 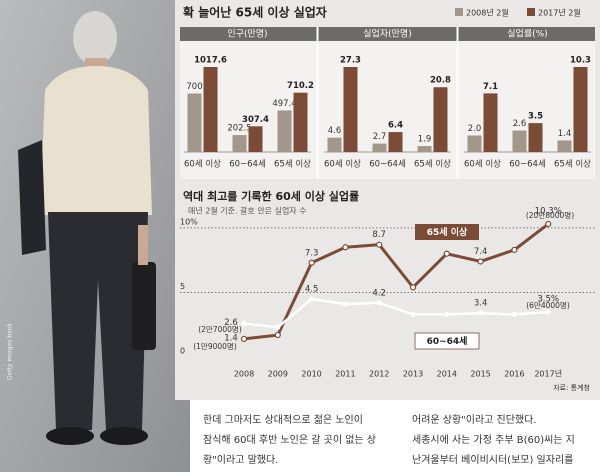 What do you see at coordinates (548, 299) in the screenshot?
I see `value-label: 3.5%` at bounding box center [548, 299].